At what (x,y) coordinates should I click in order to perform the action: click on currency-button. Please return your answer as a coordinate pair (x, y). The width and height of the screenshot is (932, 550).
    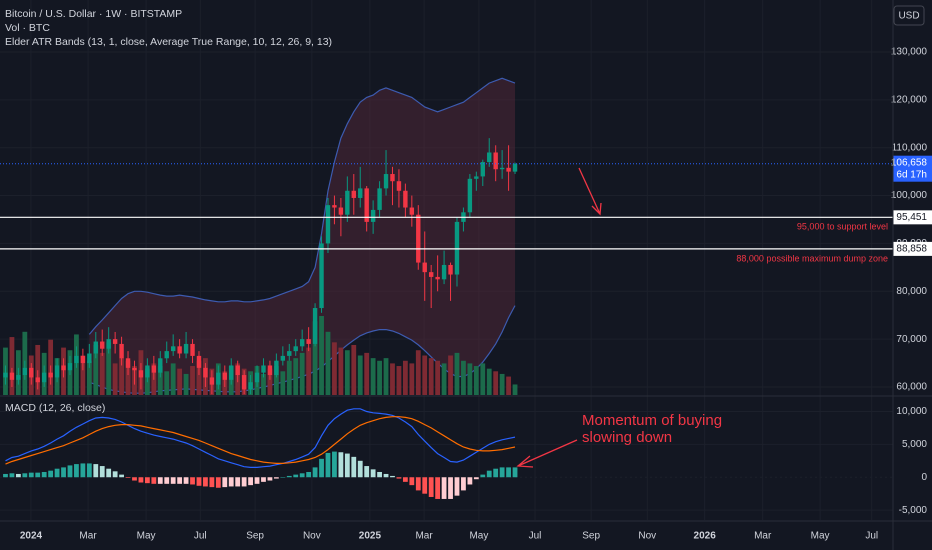
    Looking at the image, I should click on (909, 15).